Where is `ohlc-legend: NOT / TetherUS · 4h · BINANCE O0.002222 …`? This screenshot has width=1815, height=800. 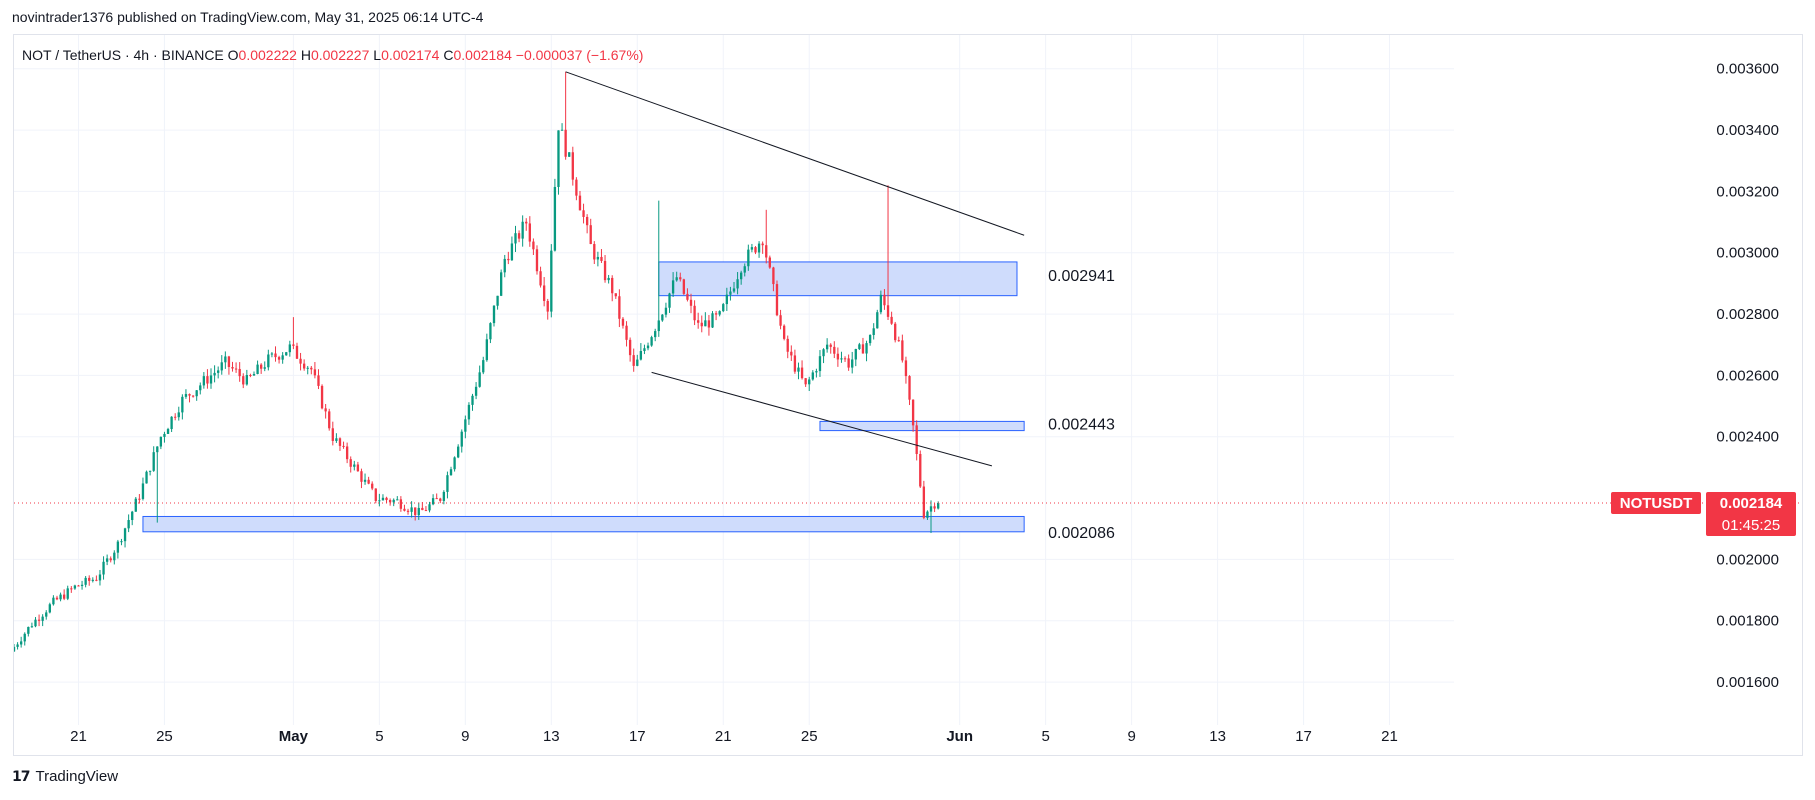
ohlc-legend: NOT / TetherUS · 4h · BINANCE O0.002222 … is located at coordinates (332, 55).